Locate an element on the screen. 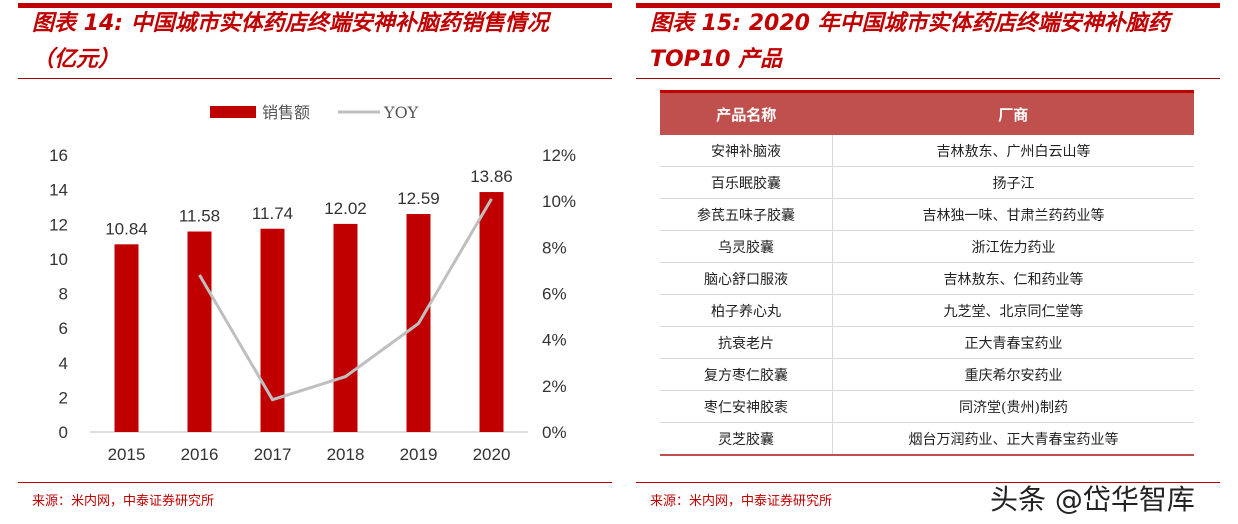 This screenshot has width=1238, height=524. x-tick: 2018 is located at coordinates (346, 454).